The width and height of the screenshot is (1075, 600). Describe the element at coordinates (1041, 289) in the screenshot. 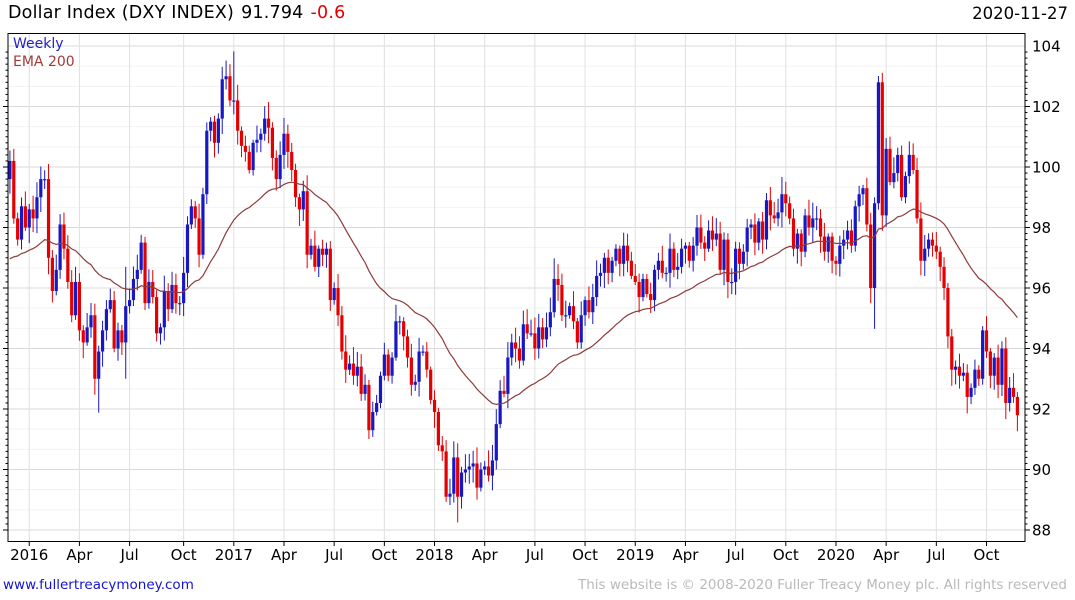

I see `y-axis-label: 96` at that location.